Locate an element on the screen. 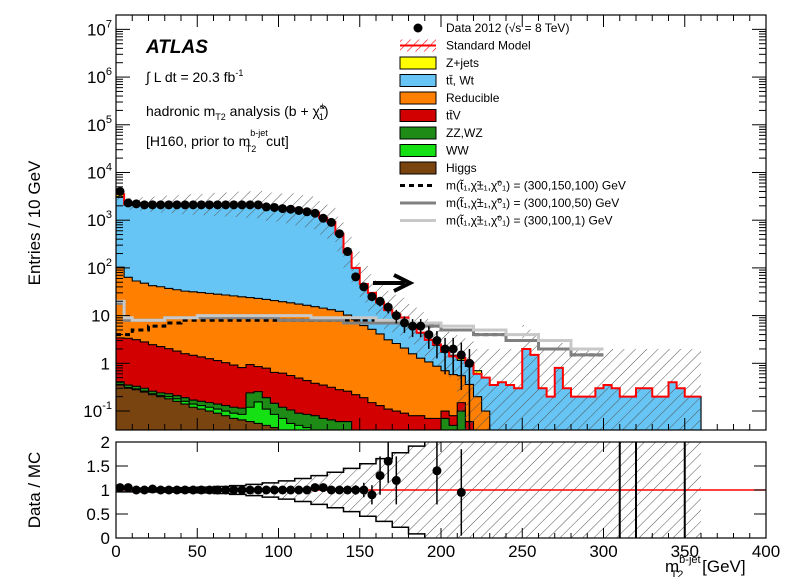  legend-item: Standard Model is located at coordinates (465, 46).